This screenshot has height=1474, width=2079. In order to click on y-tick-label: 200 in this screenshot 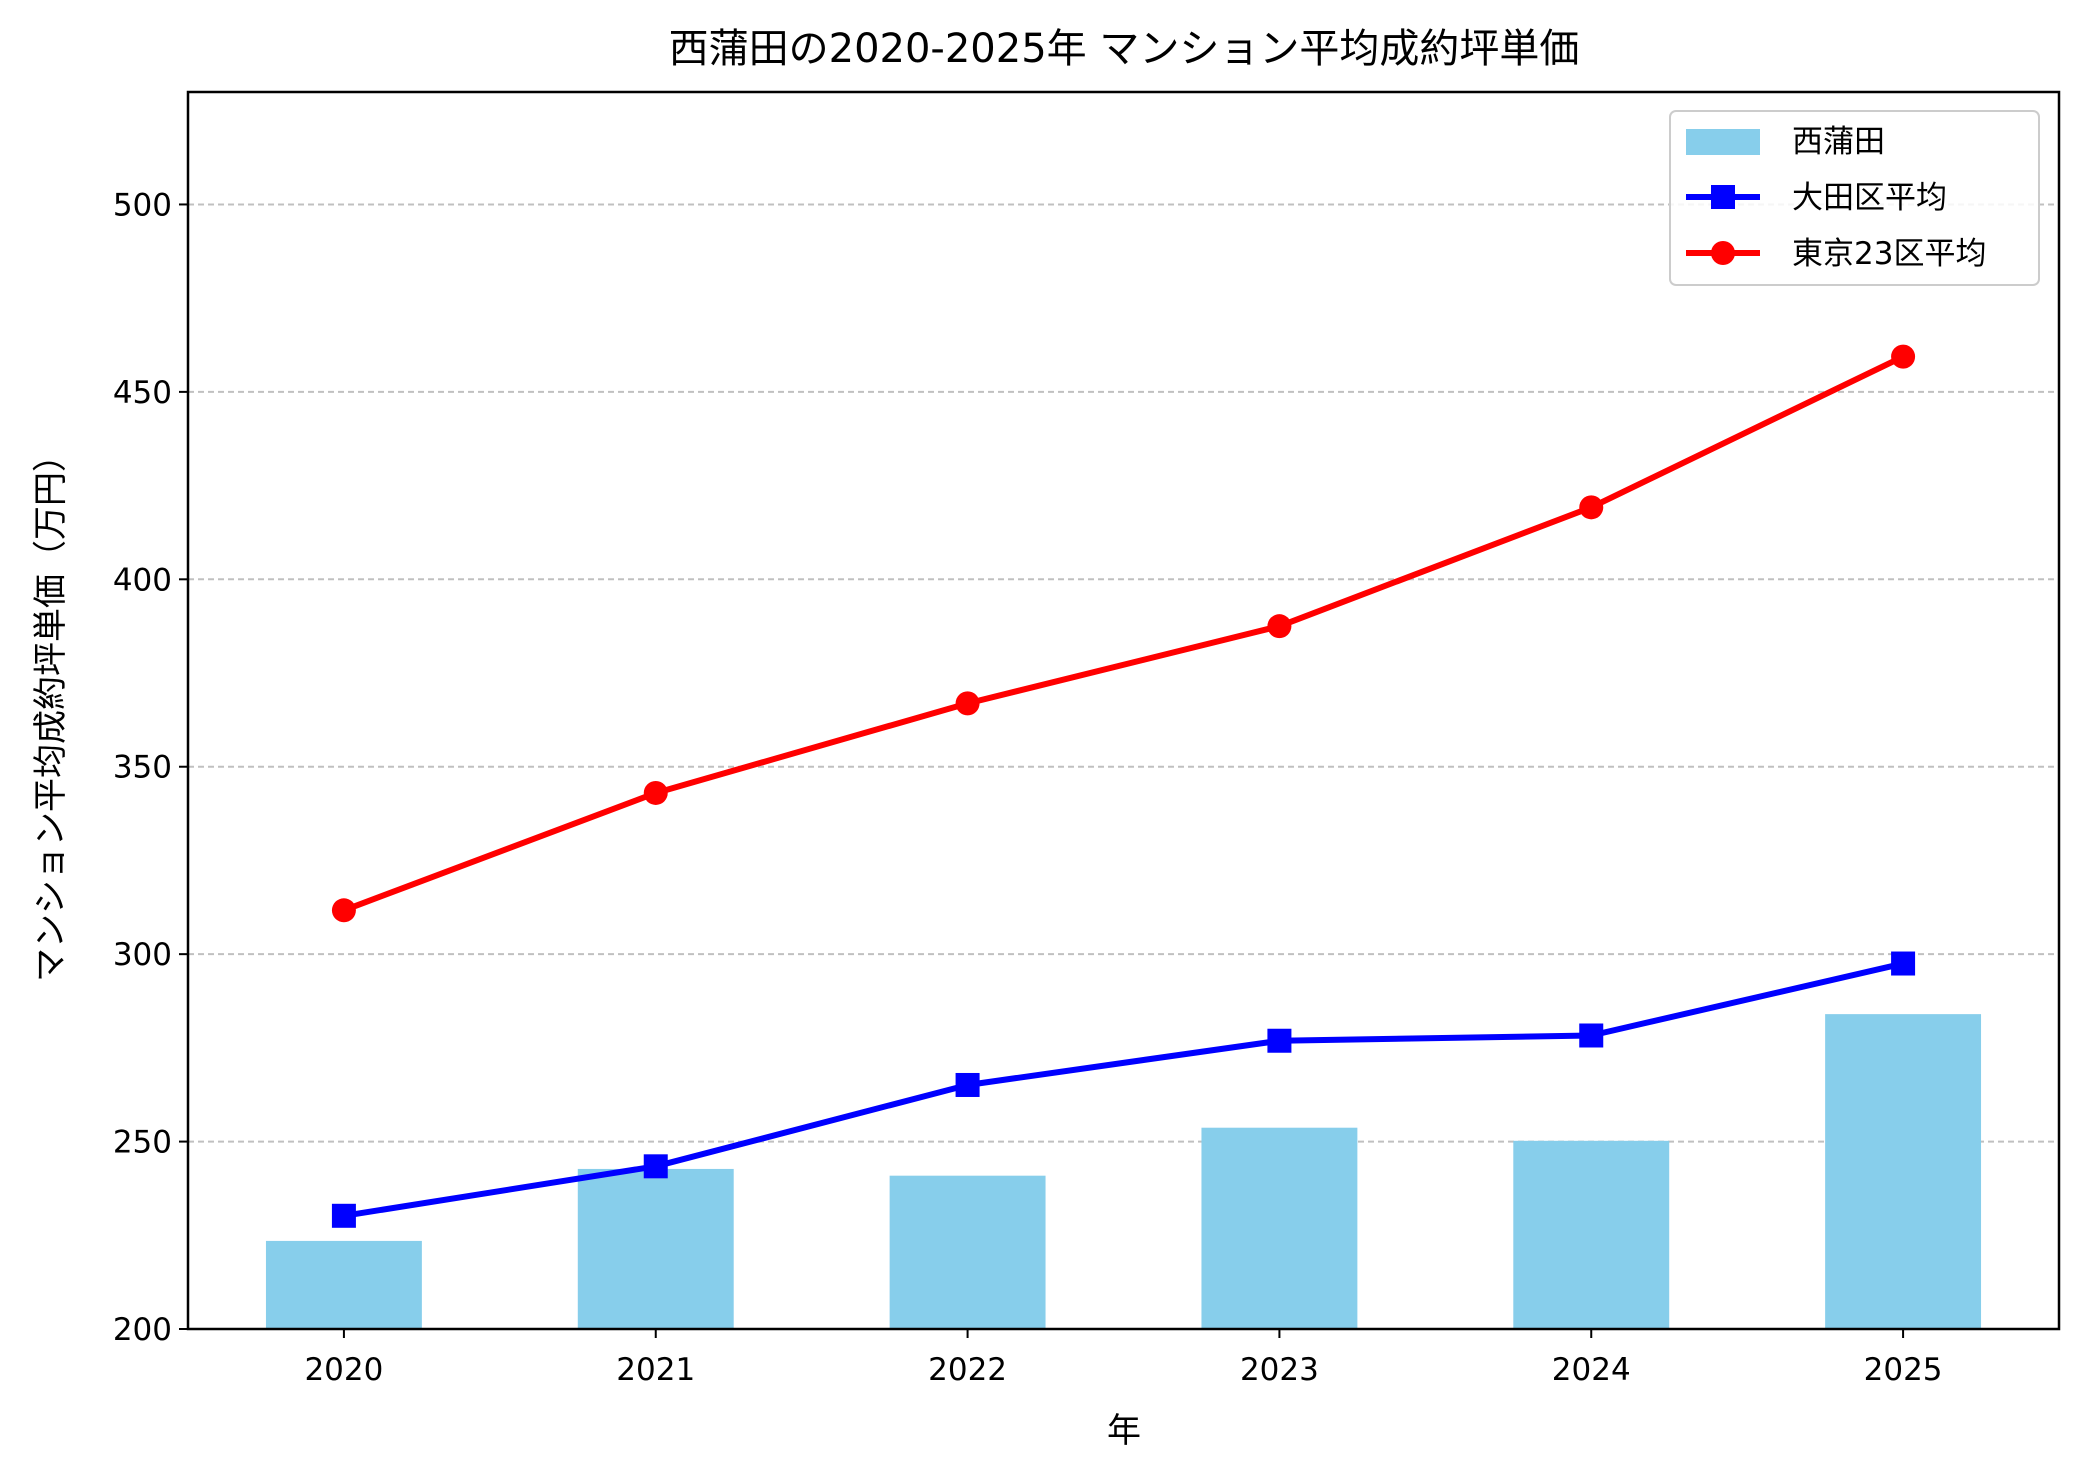, I will do `click(142, 1330)`.